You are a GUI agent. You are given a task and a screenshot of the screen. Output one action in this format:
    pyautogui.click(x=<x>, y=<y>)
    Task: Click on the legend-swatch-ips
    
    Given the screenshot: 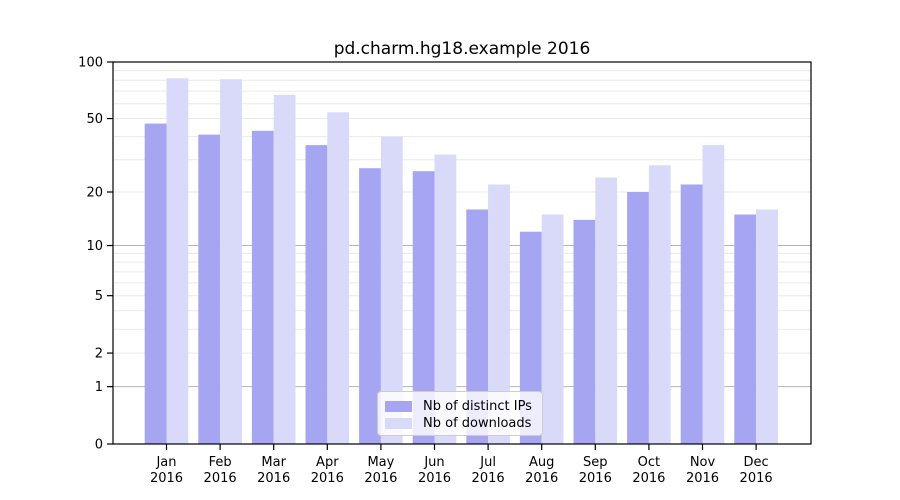 What is the action you would take?
    pyautogui.click(x=398, y=406)
    